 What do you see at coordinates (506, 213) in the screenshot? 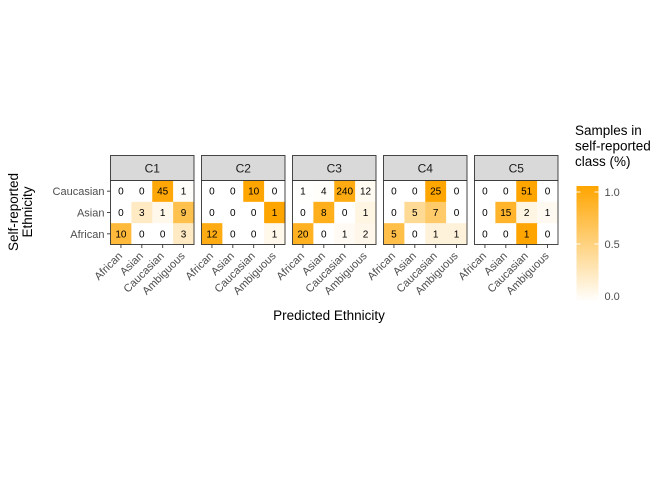
I see `cell-value-label: 15` at bounding box center [506, 213].